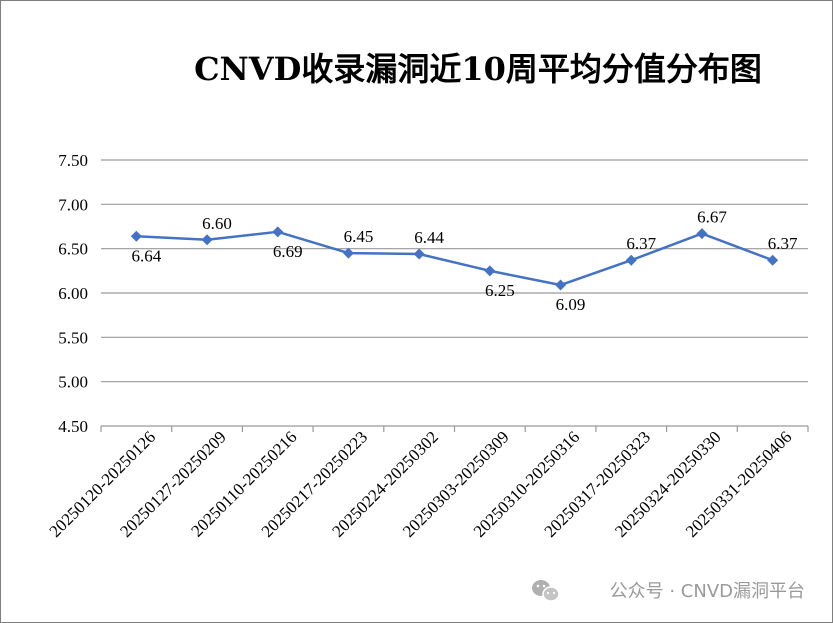  I want to click on wechat-icon, so click(546, 591).